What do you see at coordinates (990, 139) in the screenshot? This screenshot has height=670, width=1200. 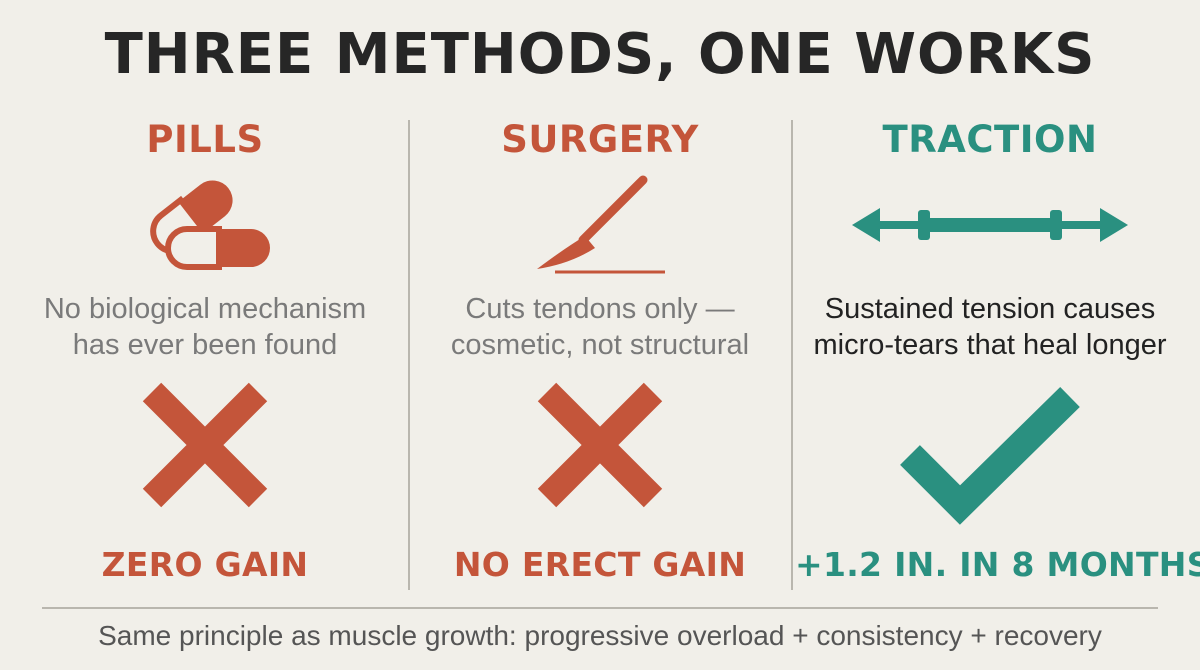 I see `column-heading: TRACTION` at bounding box center [990, 139].